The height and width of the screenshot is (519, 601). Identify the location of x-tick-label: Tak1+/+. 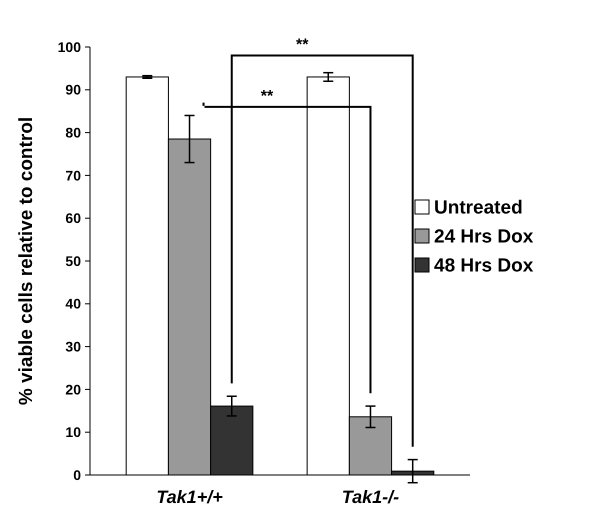
(190, 497).